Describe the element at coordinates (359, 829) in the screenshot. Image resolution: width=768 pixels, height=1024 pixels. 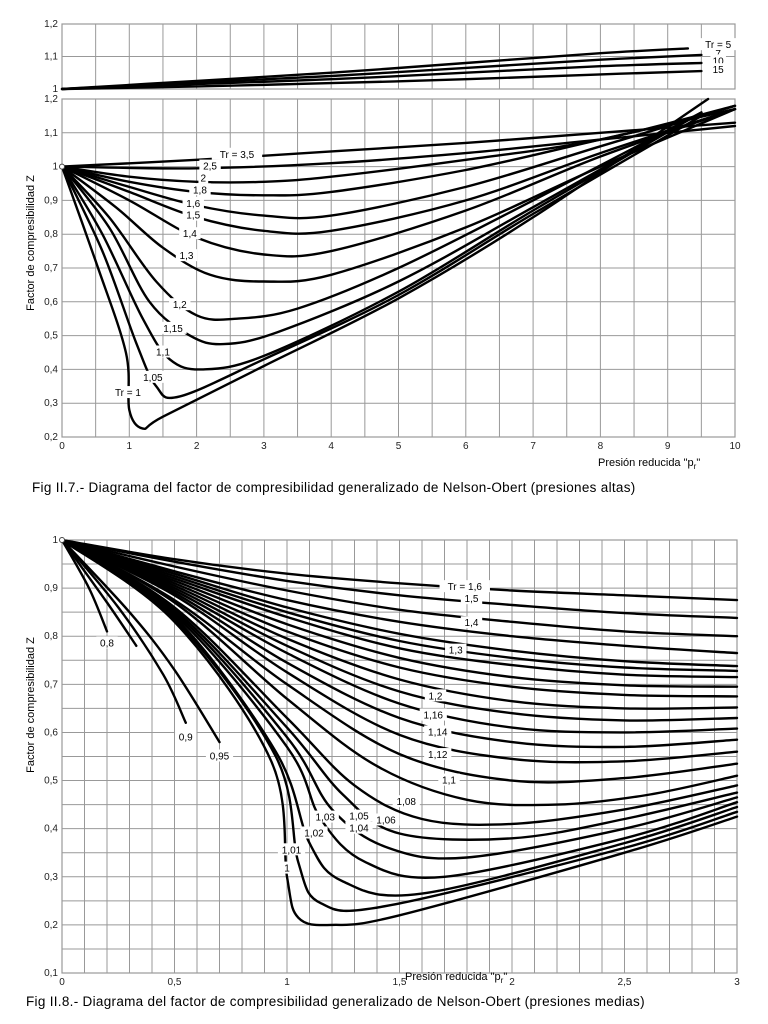
I see `curve-label: 1,04` at that location.